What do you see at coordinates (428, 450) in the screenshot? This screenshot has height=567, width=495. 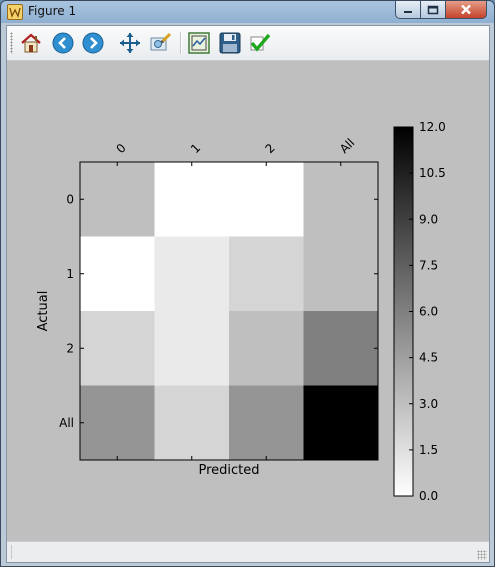 I see `colorbar-tick-label: 1.5` at bounding box center [428, 450].